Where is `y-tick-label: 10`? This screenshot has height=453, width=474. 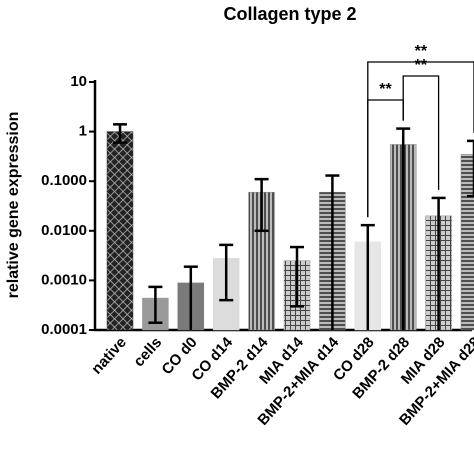 y-tick-label: 10 is located at coordinates (78, 81).